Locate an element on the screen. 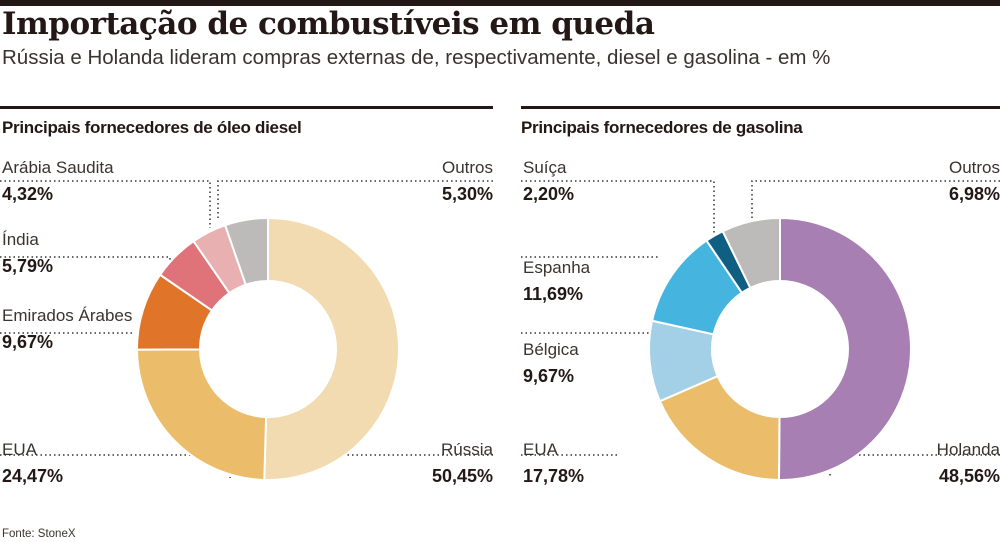 Image resolution: width=1000 pixels, height=542 pixels. slice-value: 6,98% is located at coordinates (974, 194).